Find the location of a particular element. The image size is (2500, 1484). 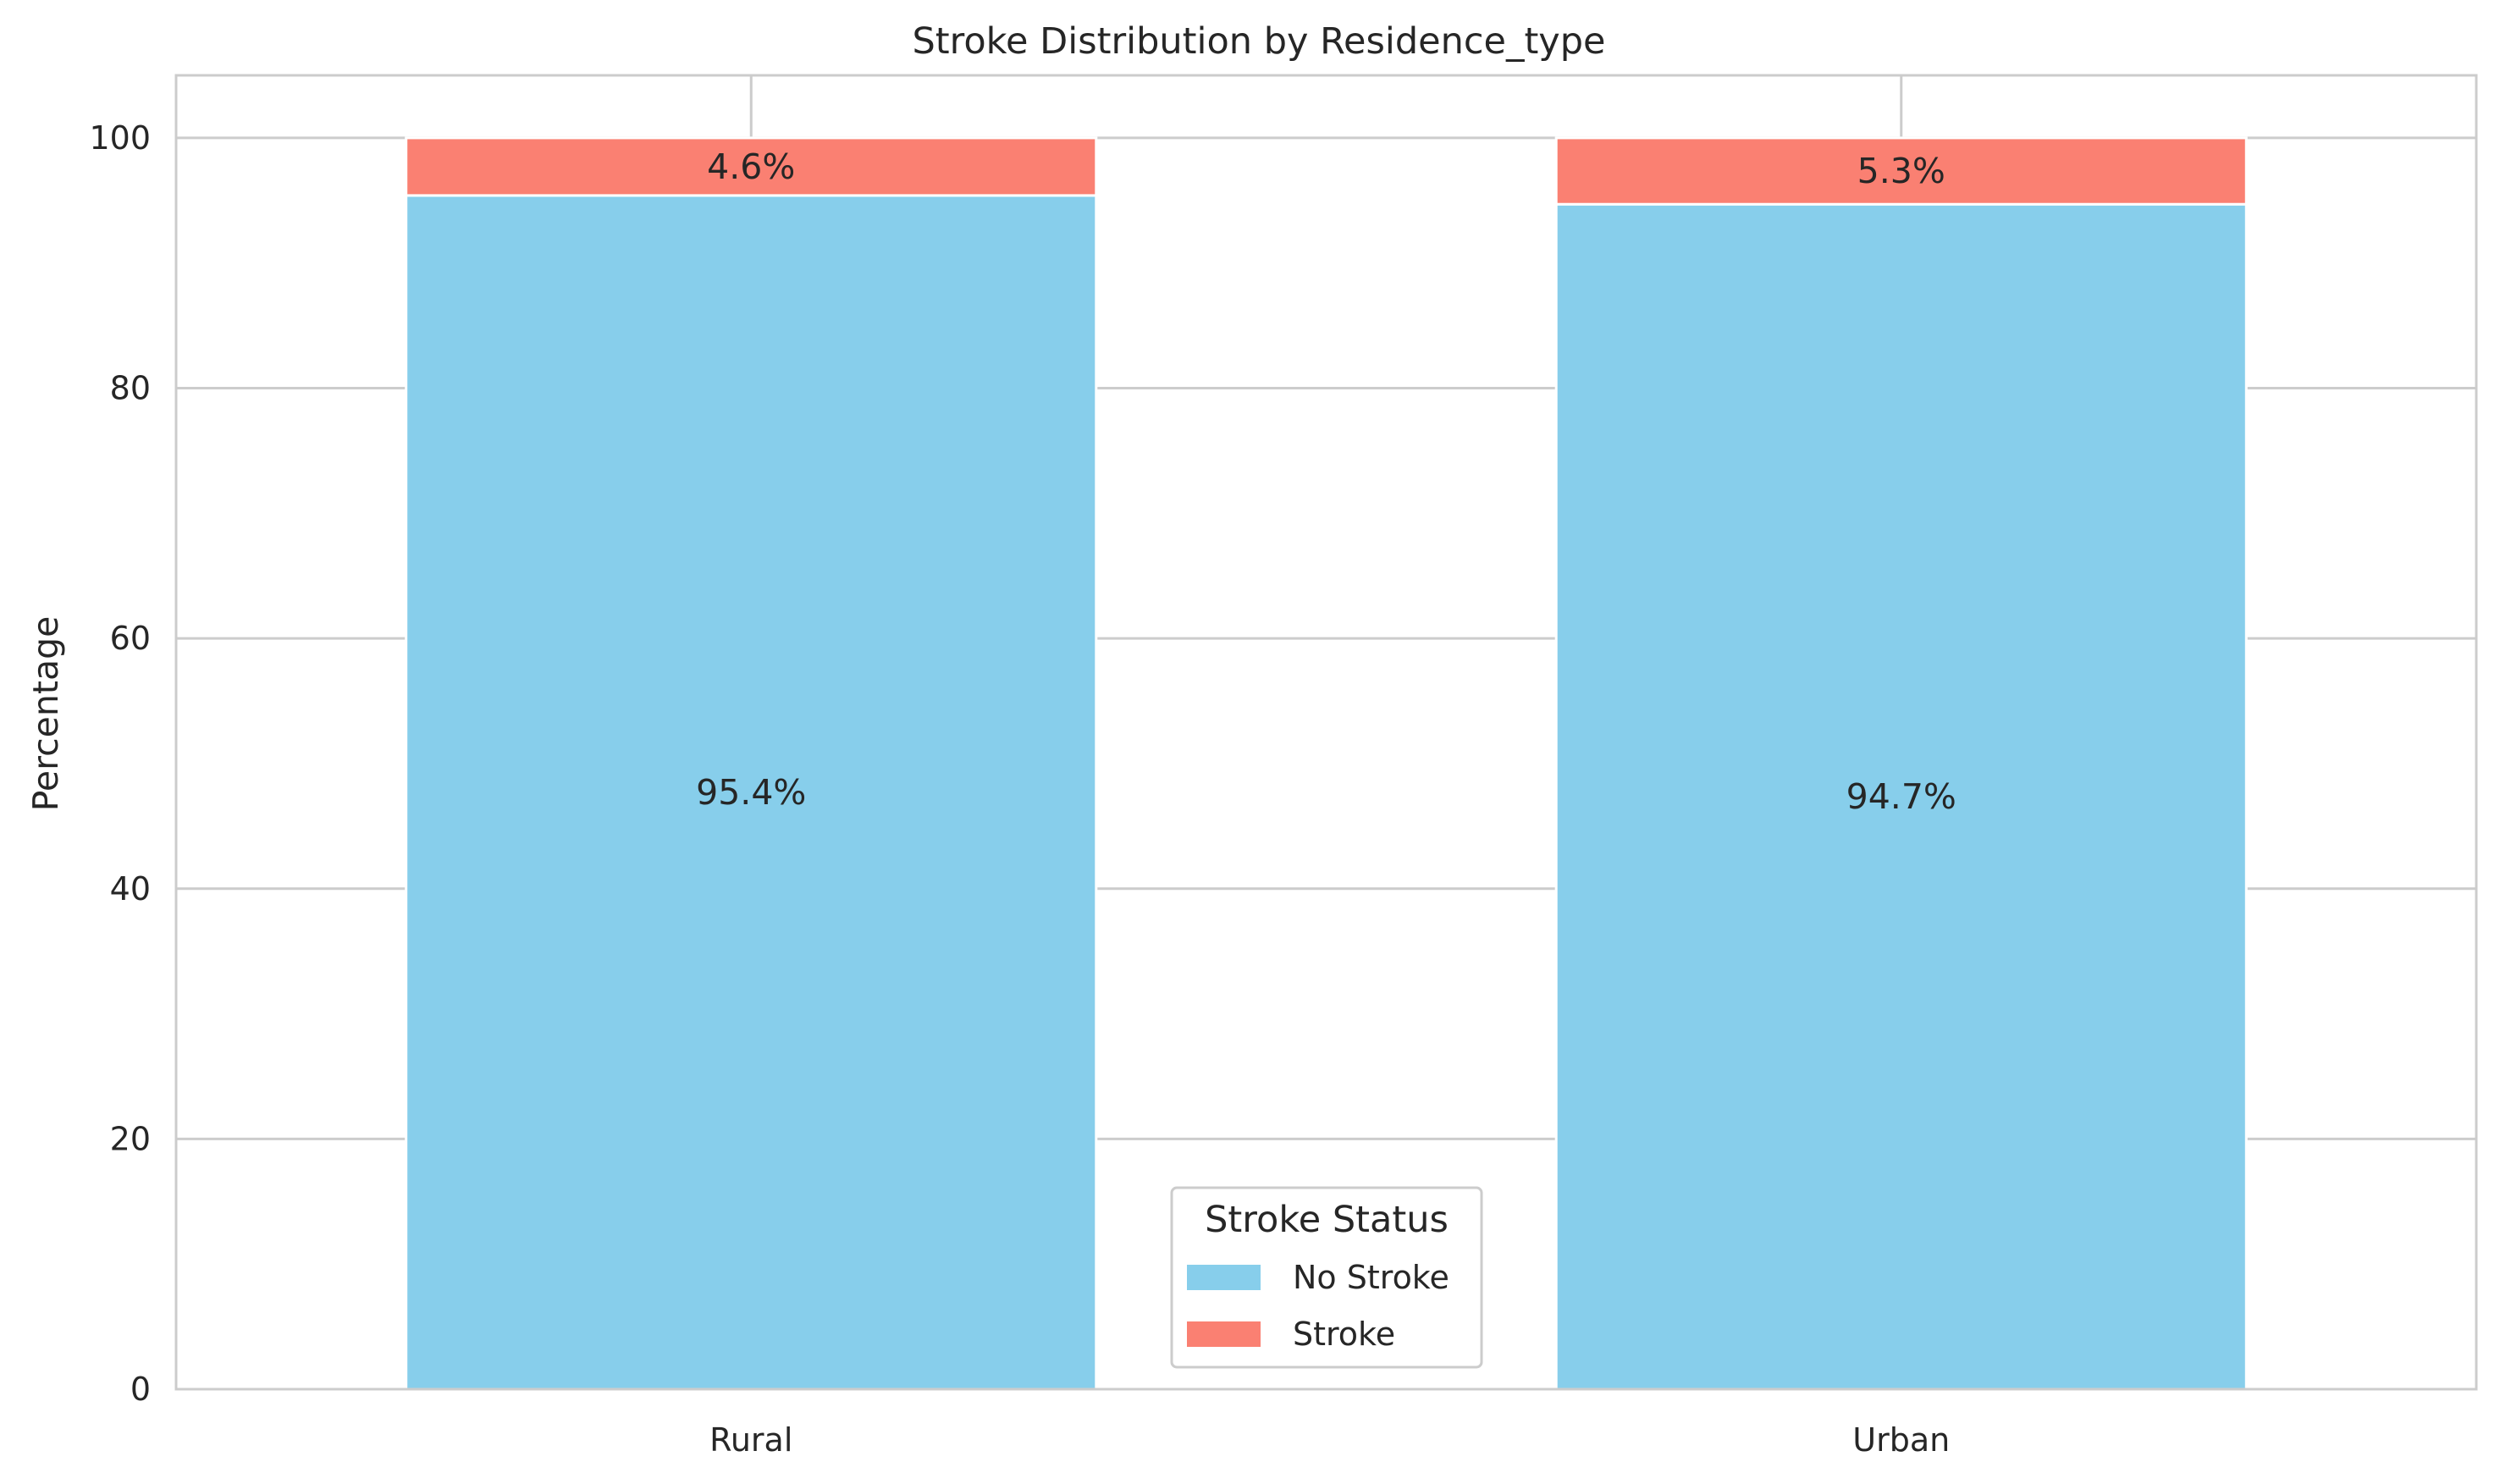

legend-label: Stroke is located at coordinates (1344, 1334).